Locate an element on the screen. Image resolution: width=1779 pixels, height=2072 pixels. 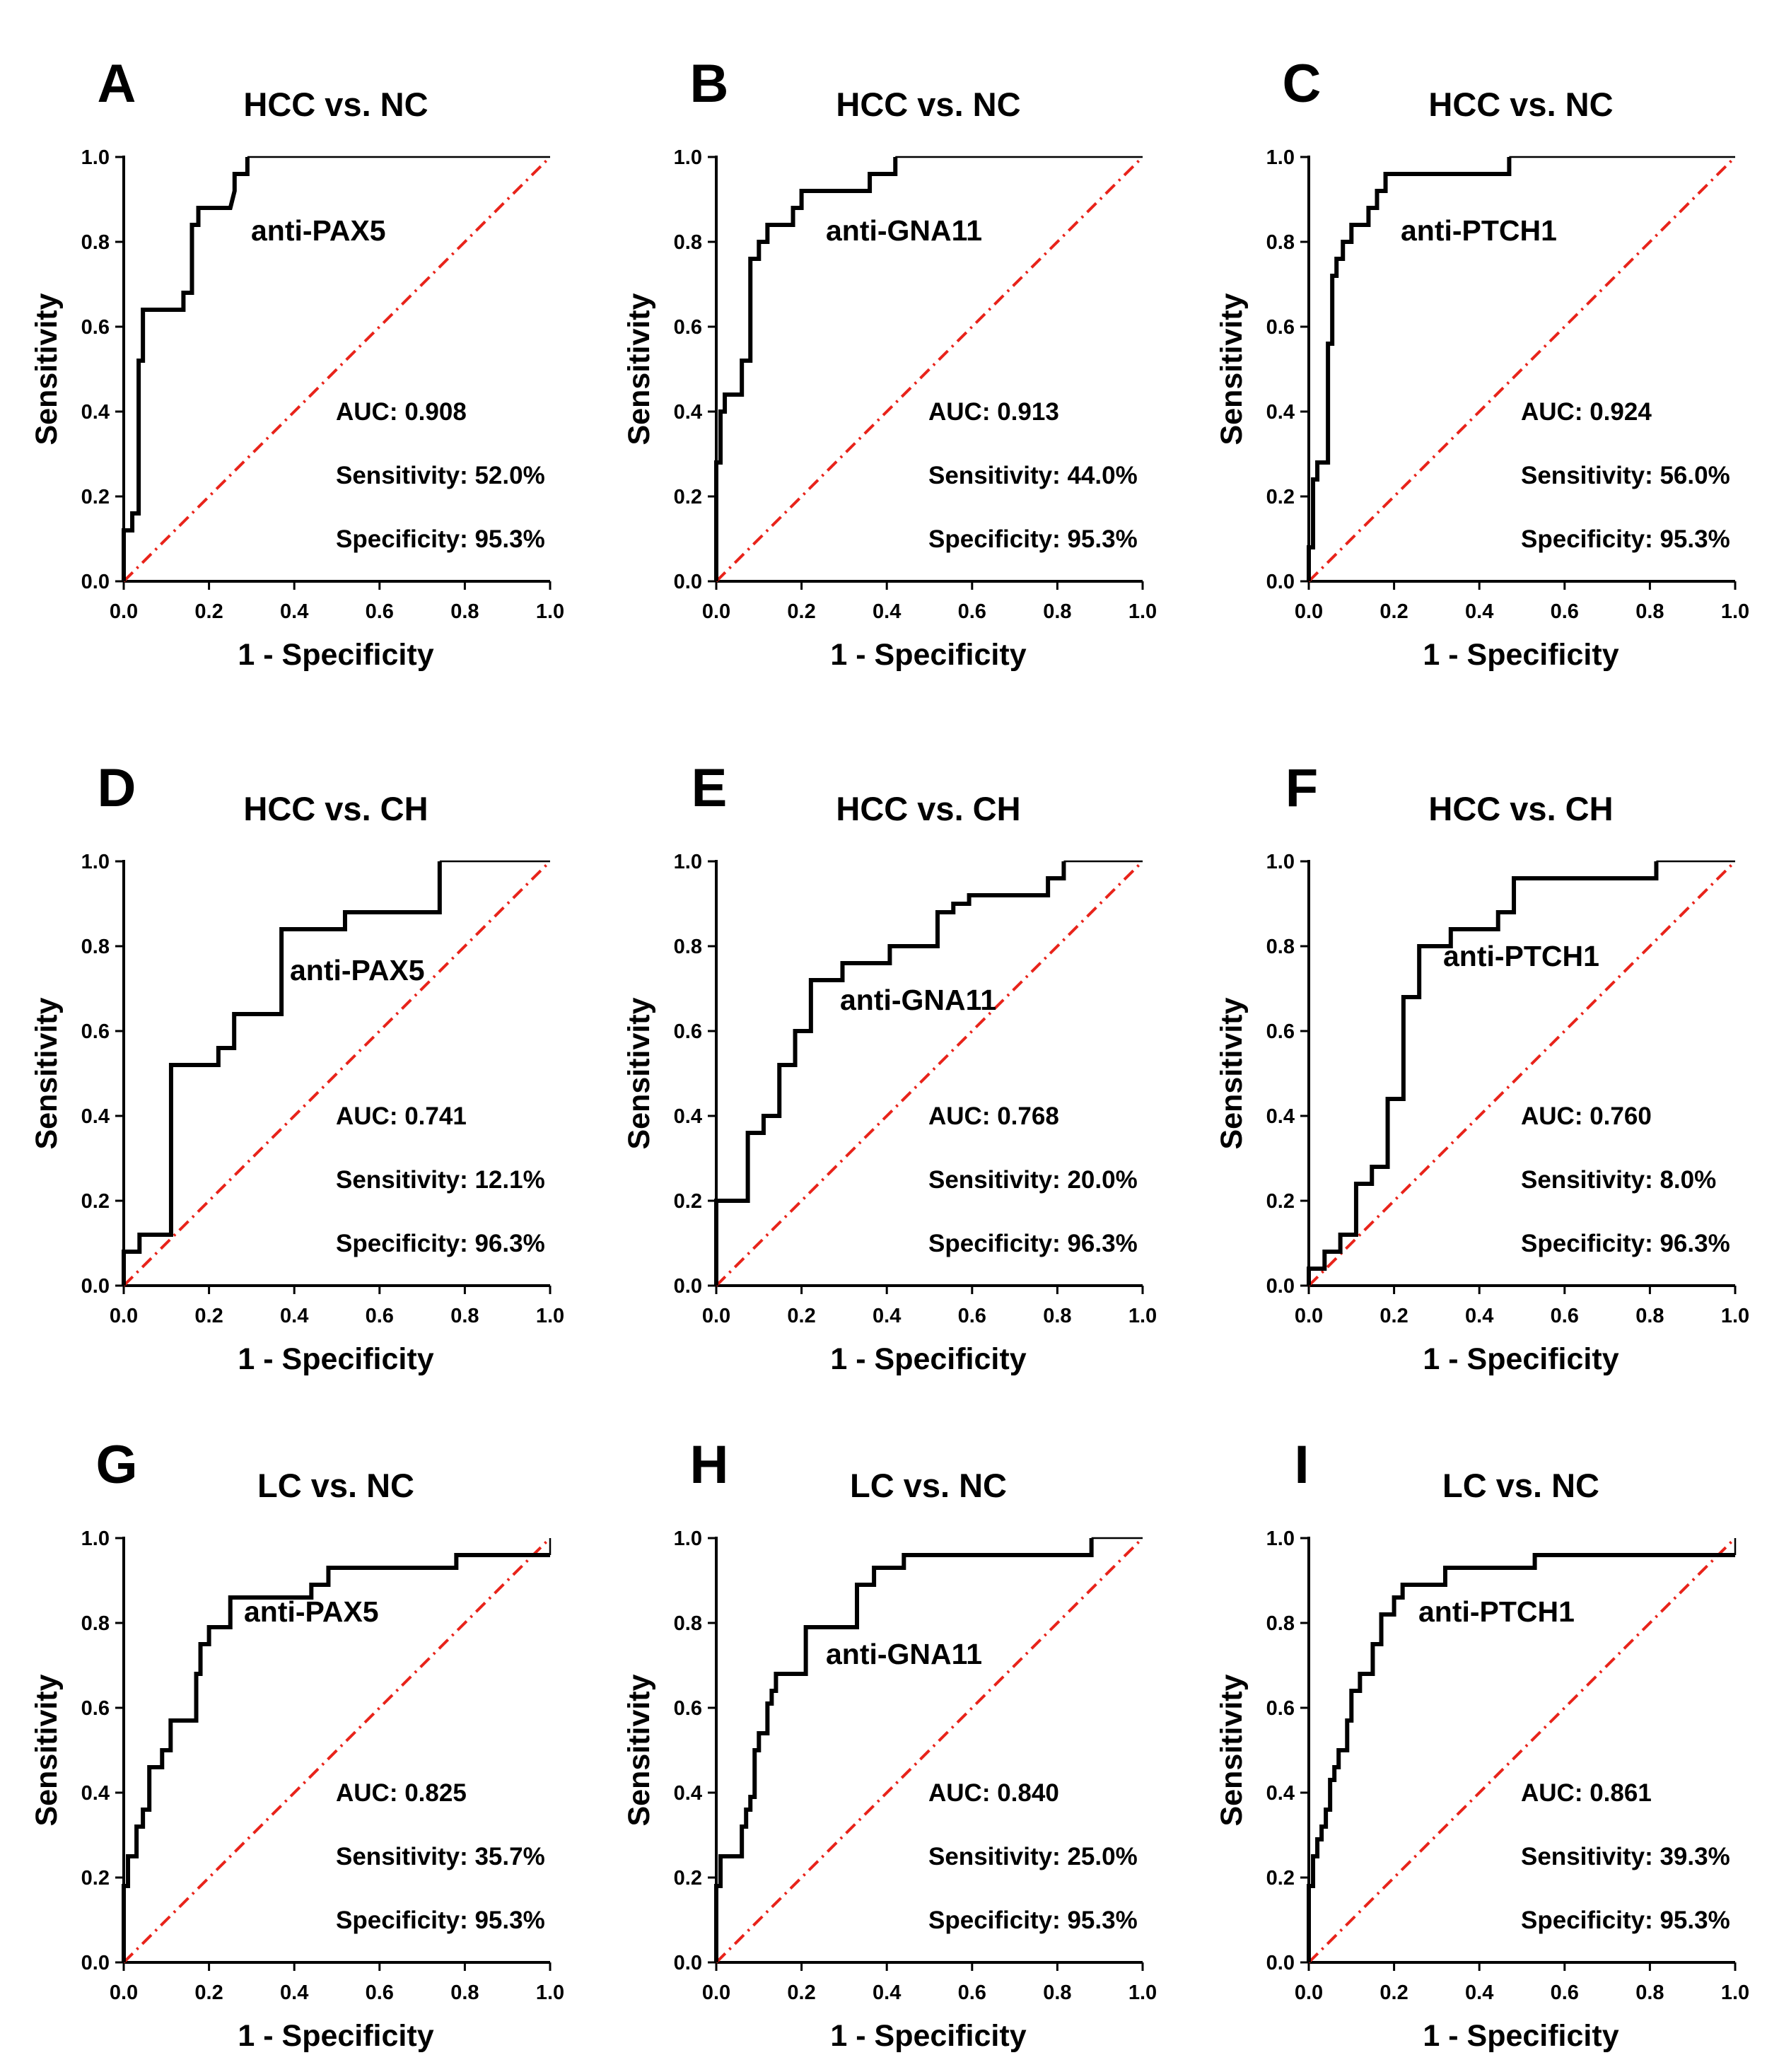
auc-value: AUC: 0.768 is located at coordinates (993, 1116).